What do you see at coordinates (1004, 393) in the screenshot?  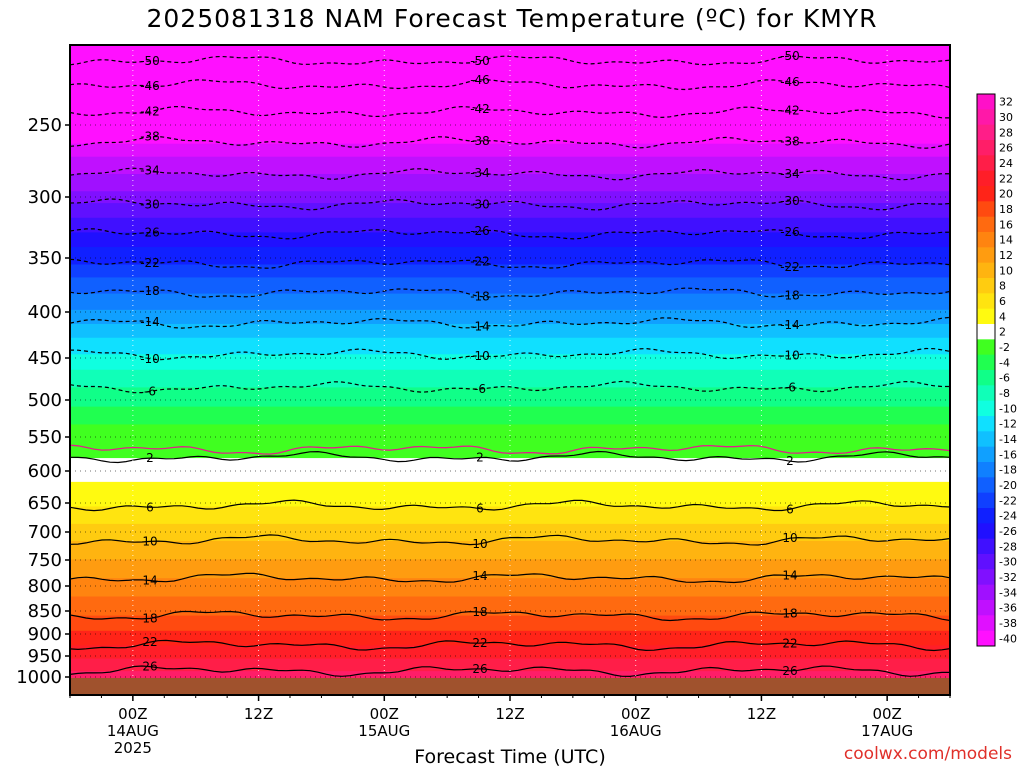 I see `colorbar-label: -8` at bounding box center [1004, 393].